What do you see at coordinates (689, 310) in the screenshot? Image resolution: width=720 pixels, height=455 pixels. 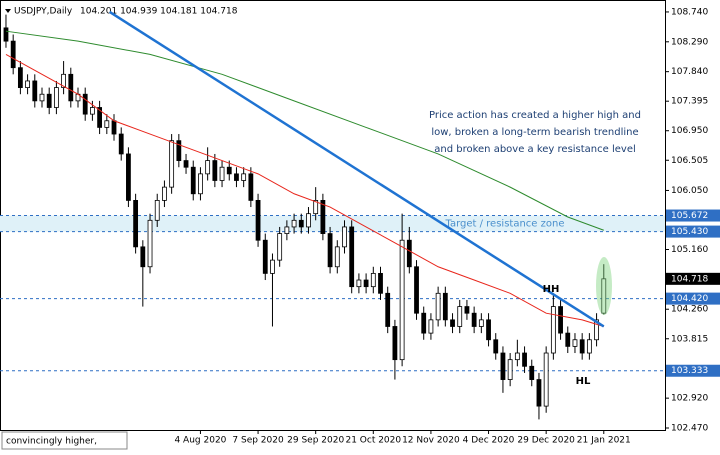 I see `y-tick-label: 104.260` at bounding box center [689, 310].